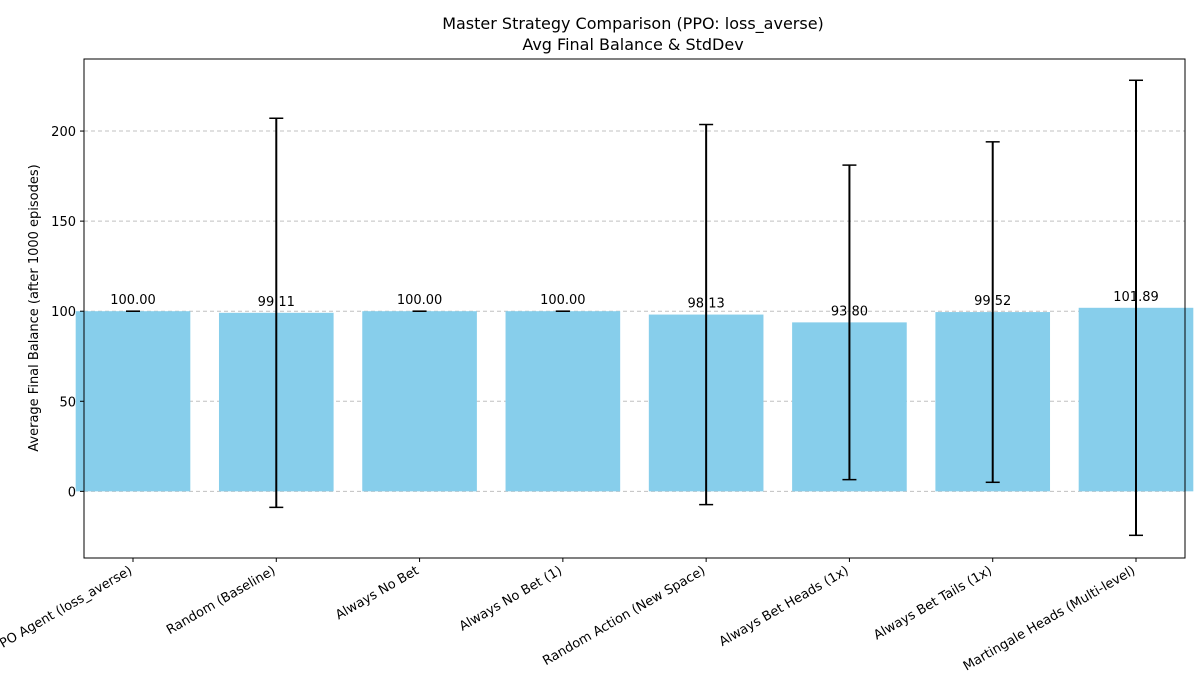 The width and height of the screenshot is (1200, 700). Describe the element at coordinates (932, 603) in the screenshot. I see `x-tick-label: Always Bet Tails (1x)` at that location.